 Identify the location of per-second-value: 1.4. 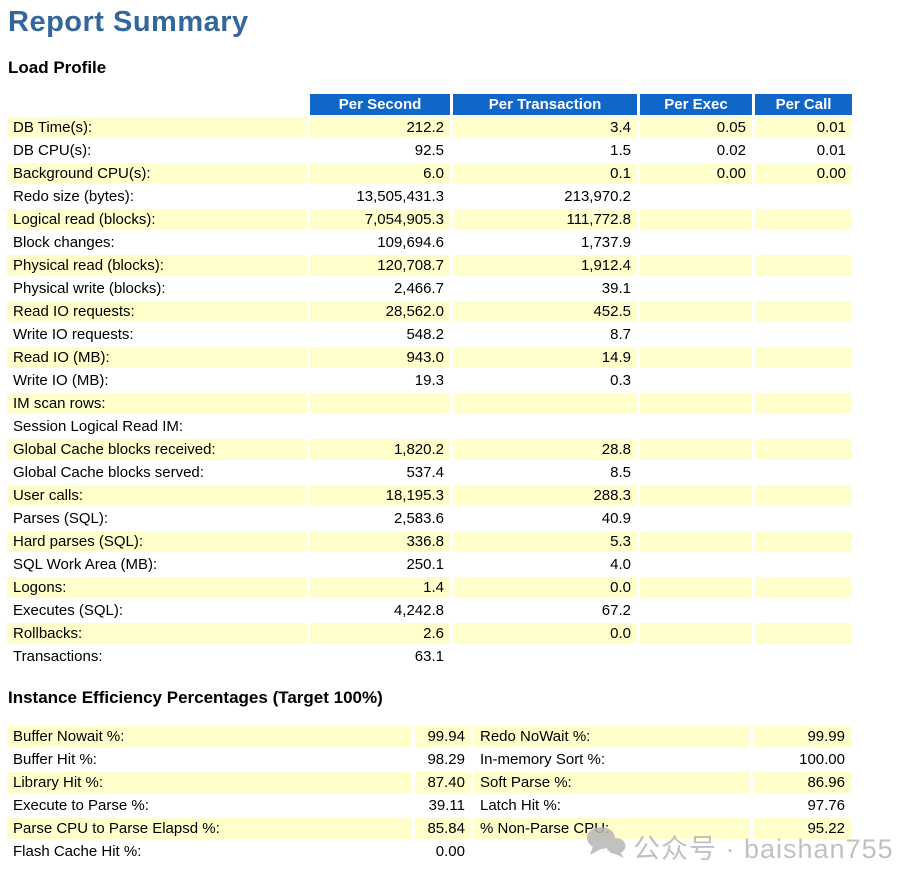
(380, 587).